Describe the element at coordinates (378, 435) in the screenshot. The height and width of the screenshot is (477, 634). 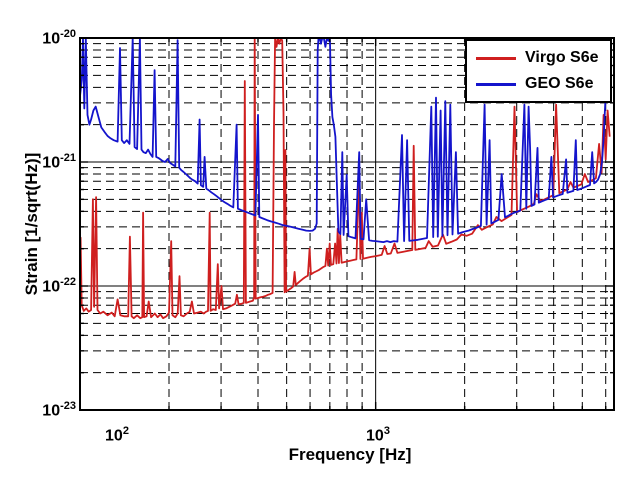
I see `x-tick-label-1e3: 10³` at that location.